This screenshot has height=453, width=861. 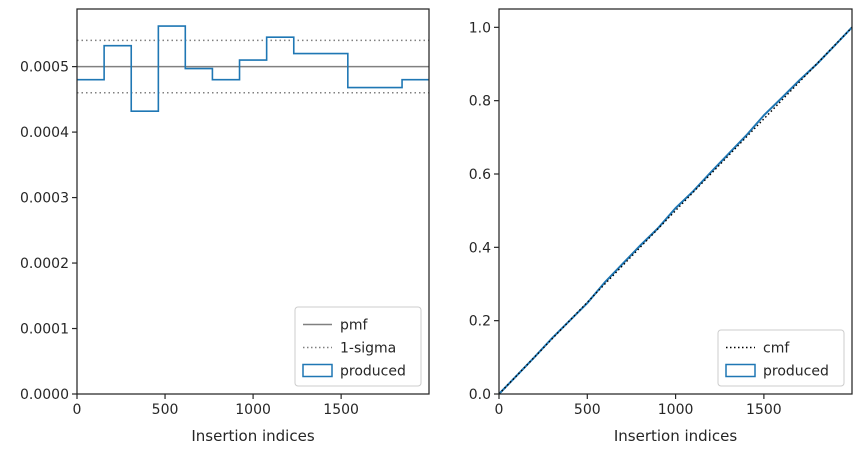 What do you see at coordinates (480, 102) in the screenshot?
I see `panel1-ytick-label: 0.8` at bounding box center [480, 102].